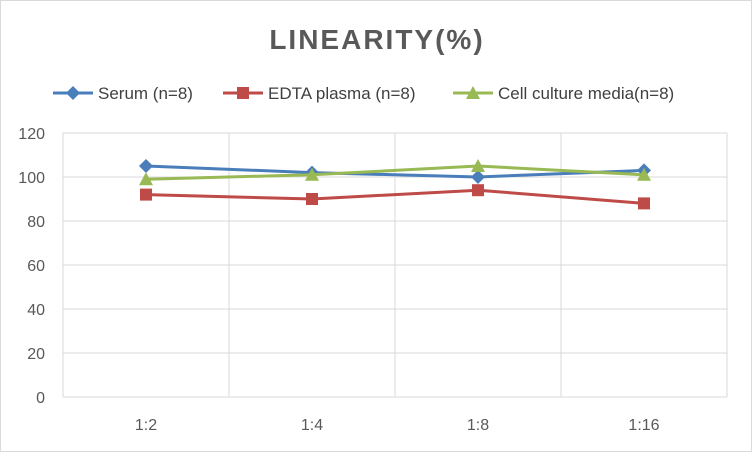 This screenshot has height=453, width=752. I want to click on legend-item: EDTA plasma (n=8), so click(319, 93).